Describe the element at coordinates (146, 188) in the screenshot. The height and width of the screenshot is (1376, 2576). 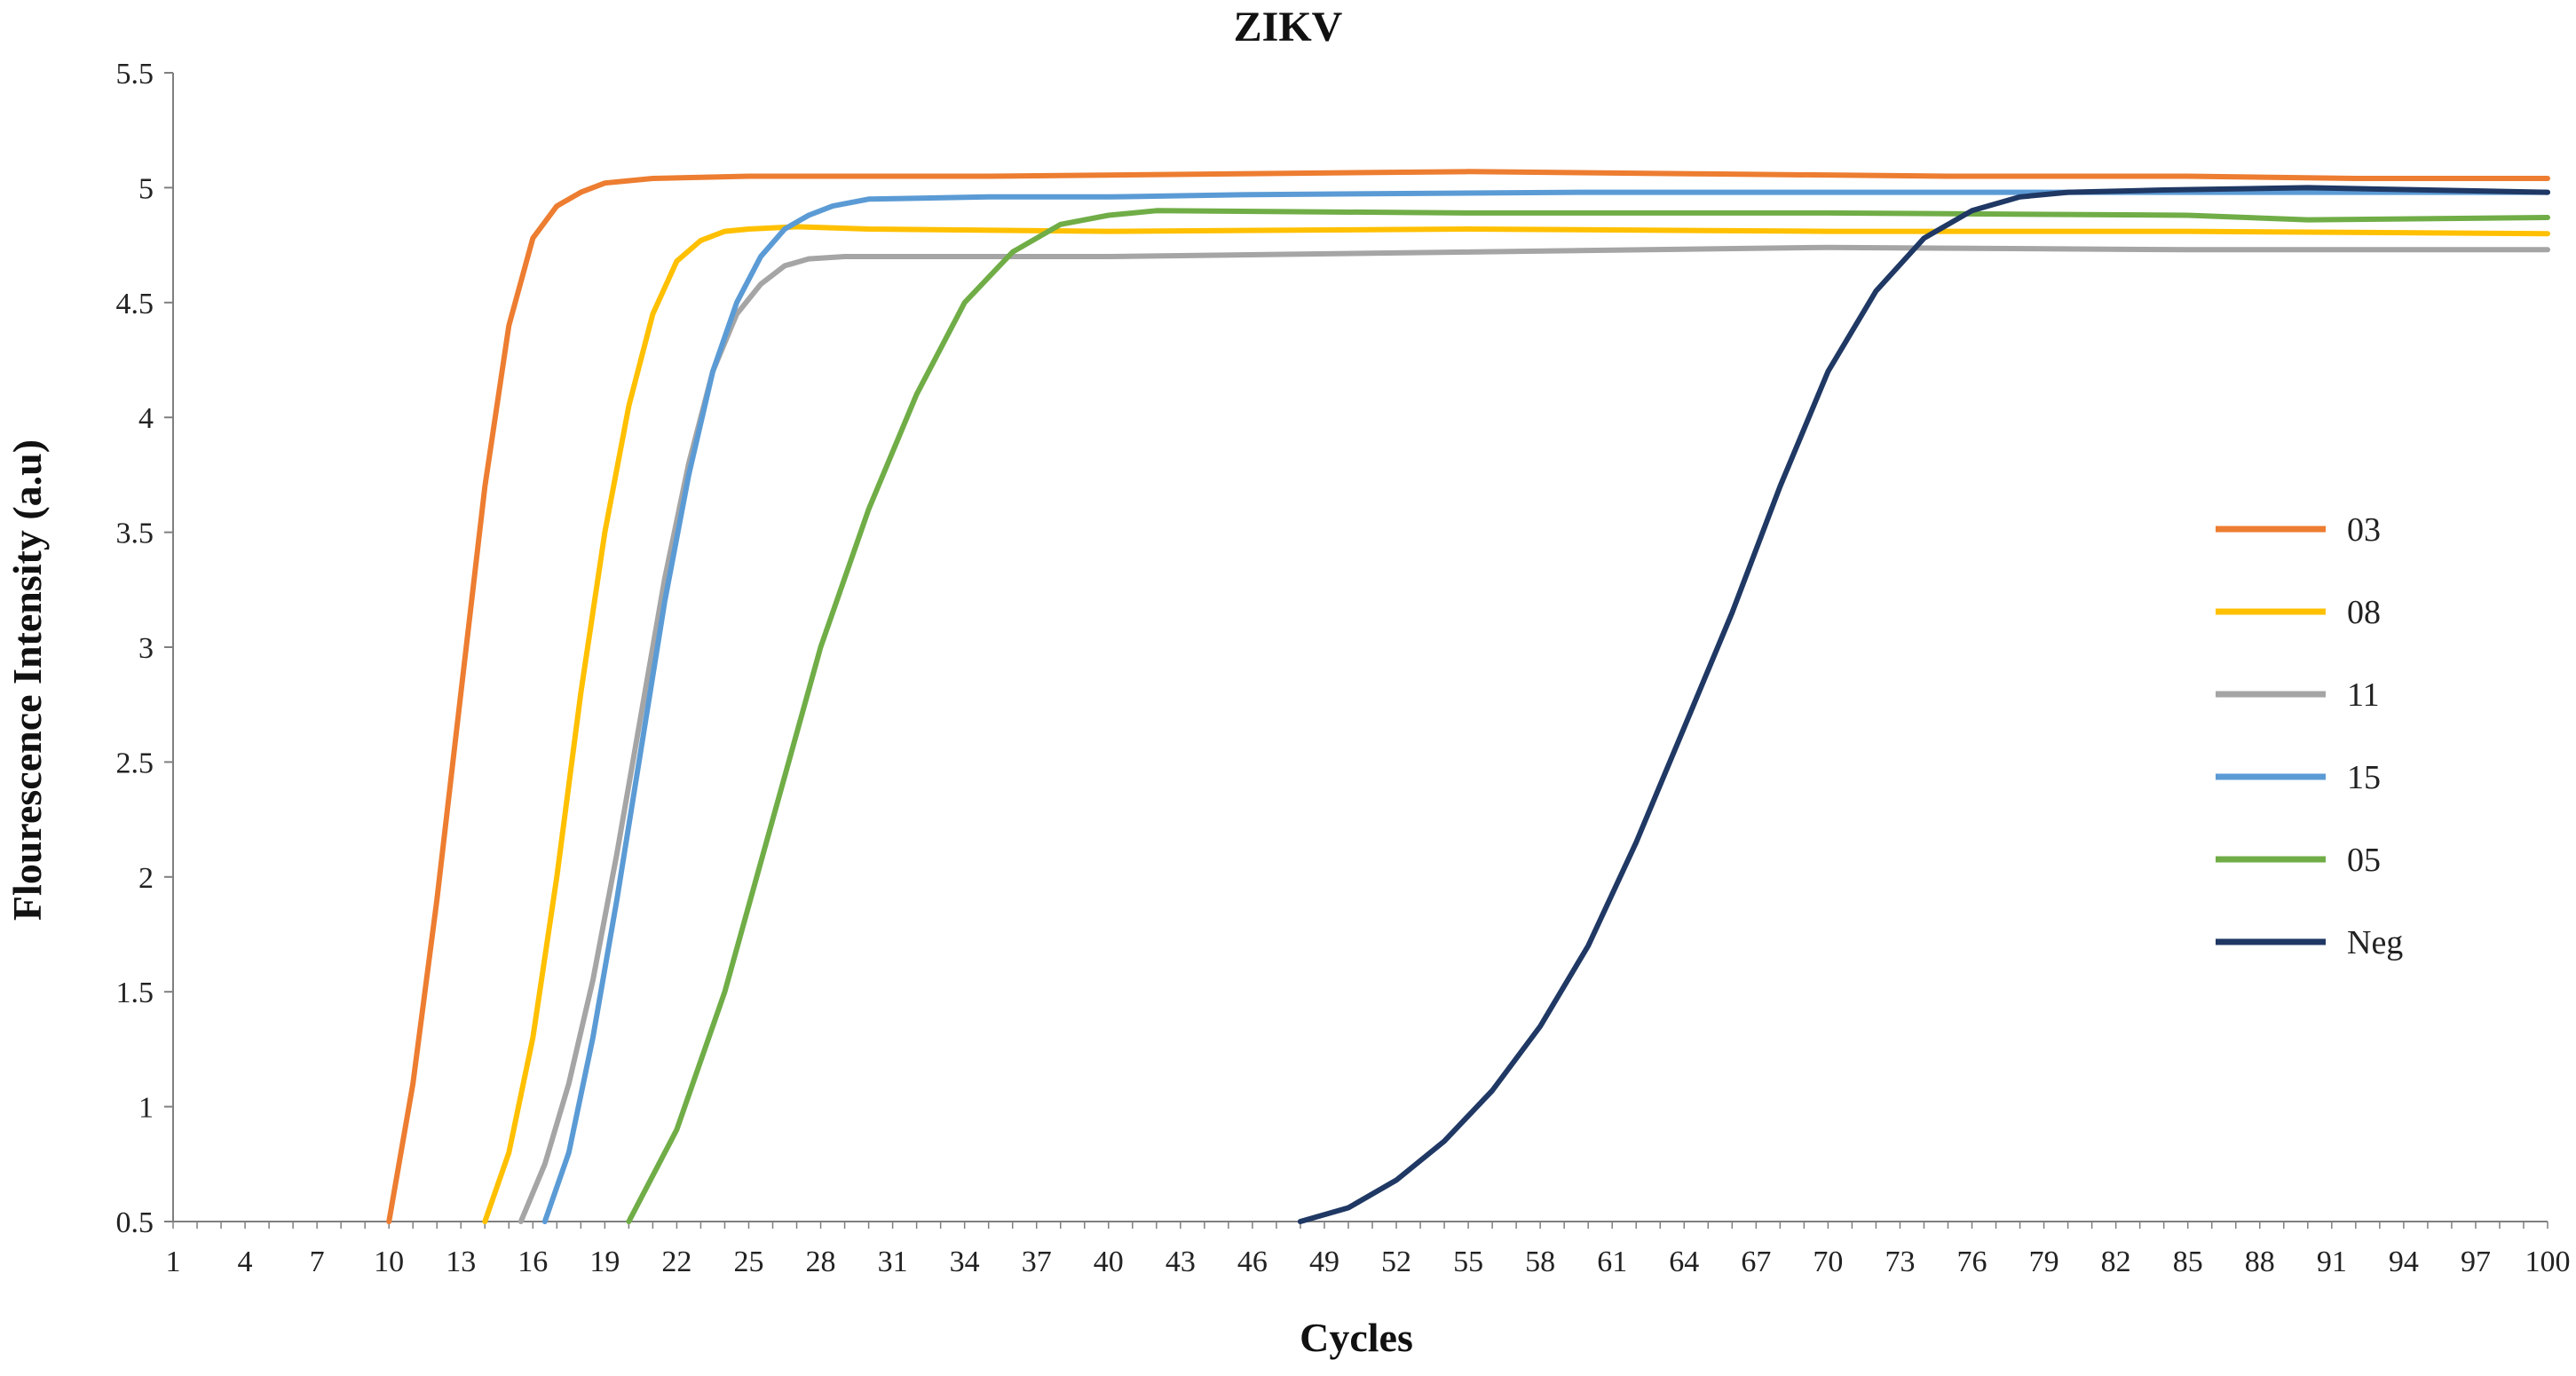
I see `y-tick-label: 5` at that location.